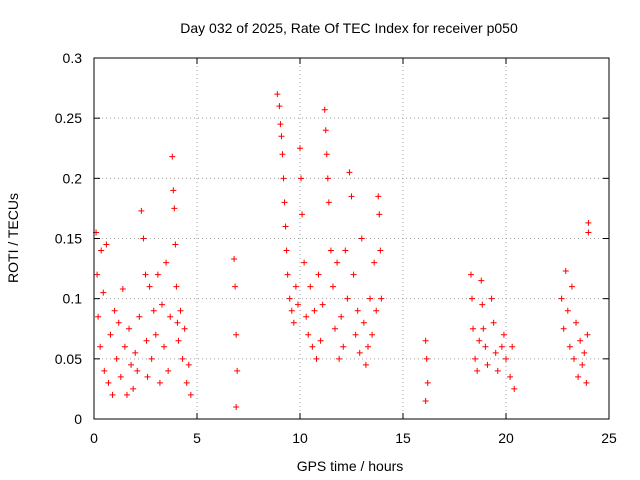 This screenshot has height=480, width=640. What do you see at coordinates (300, 438) in the screenshot?
I see `x-tick-label: 10` at bounding box center [300, 438].